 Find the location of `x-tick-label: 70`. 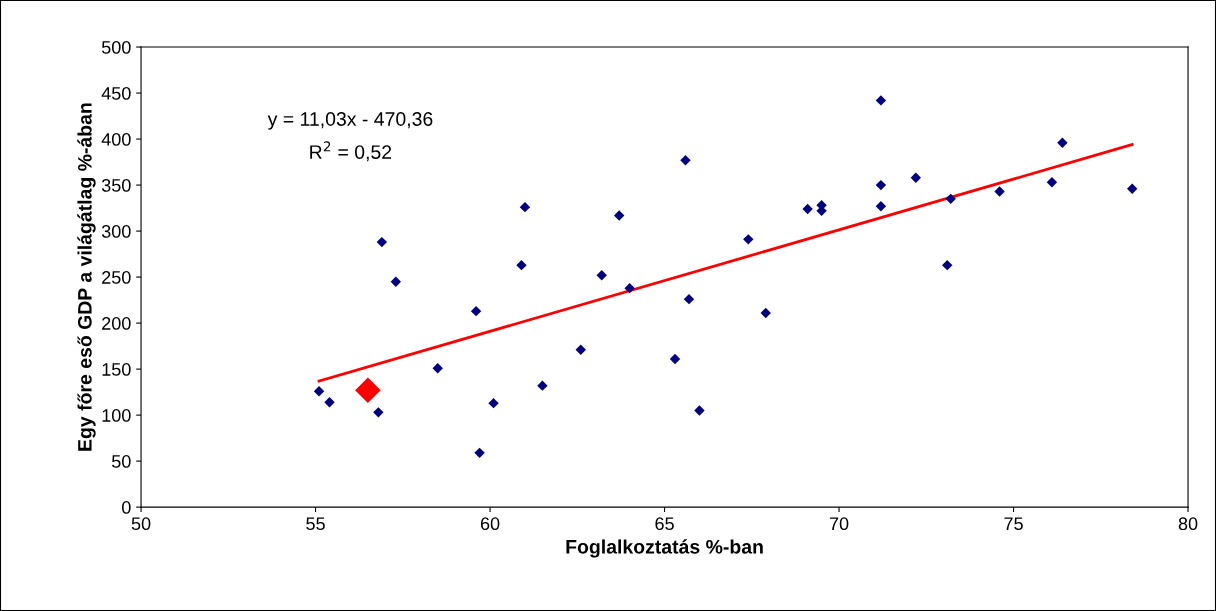

x-tick-label: 70 is located at coordinates (839, 524).